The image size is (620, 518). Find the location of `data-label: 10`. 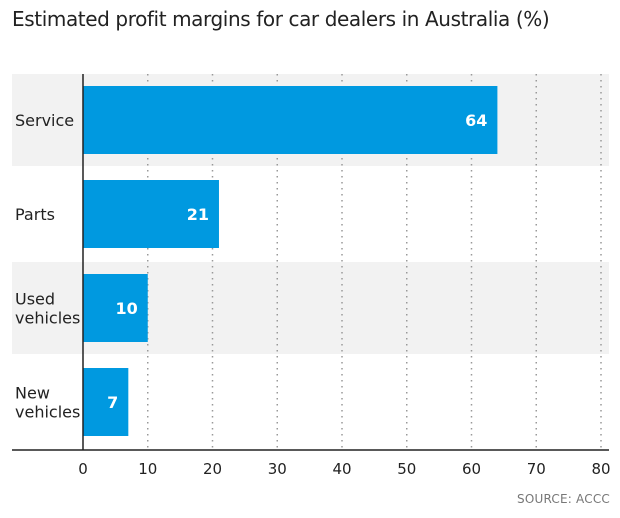

data-label: 10 is located at coordinates (126, 308).